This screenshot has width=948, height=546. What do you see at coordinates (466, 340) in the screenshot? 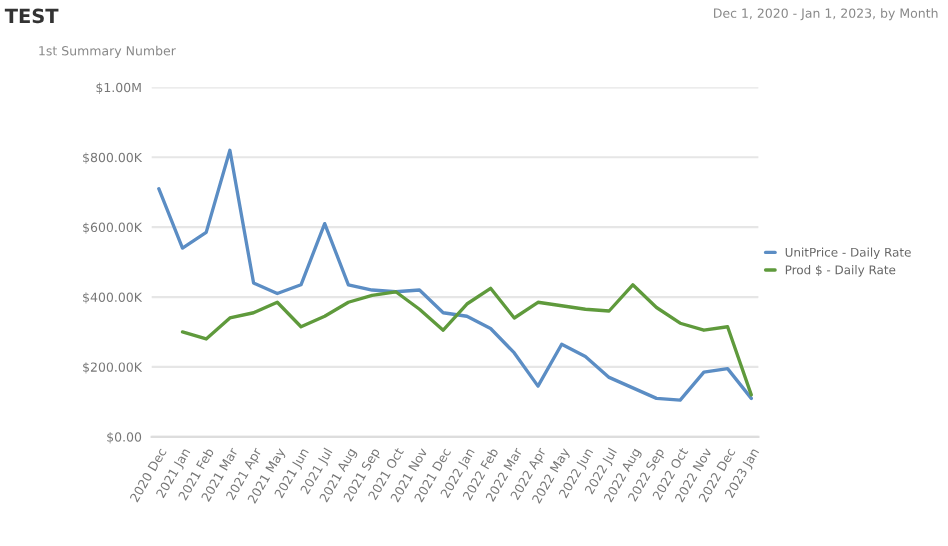
I see `line-series` at bounding box center [466, 340].